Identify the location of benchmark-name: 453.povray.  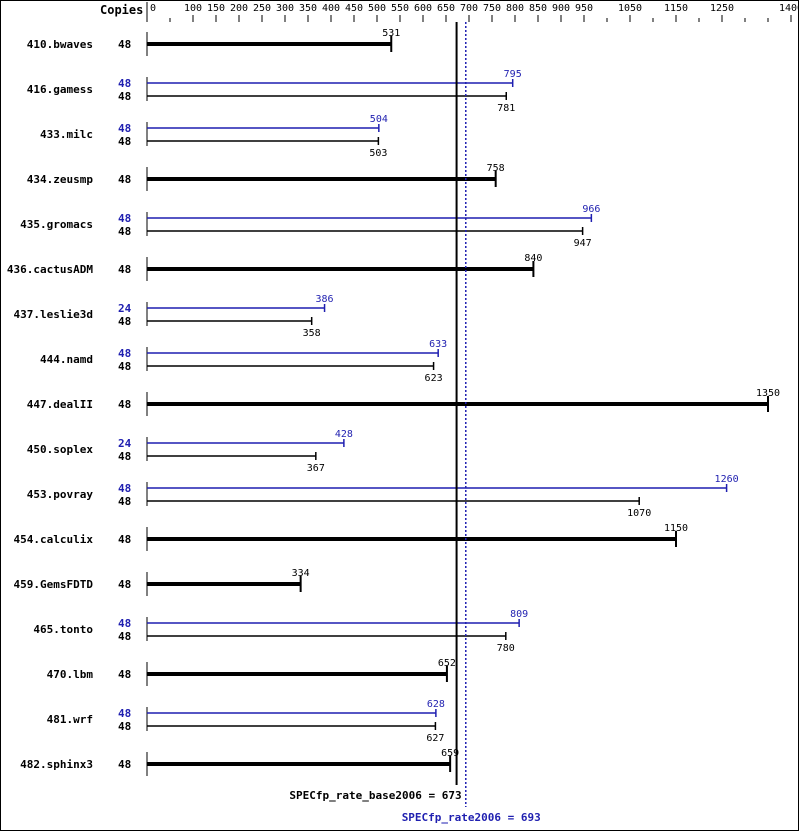
(60, 494).